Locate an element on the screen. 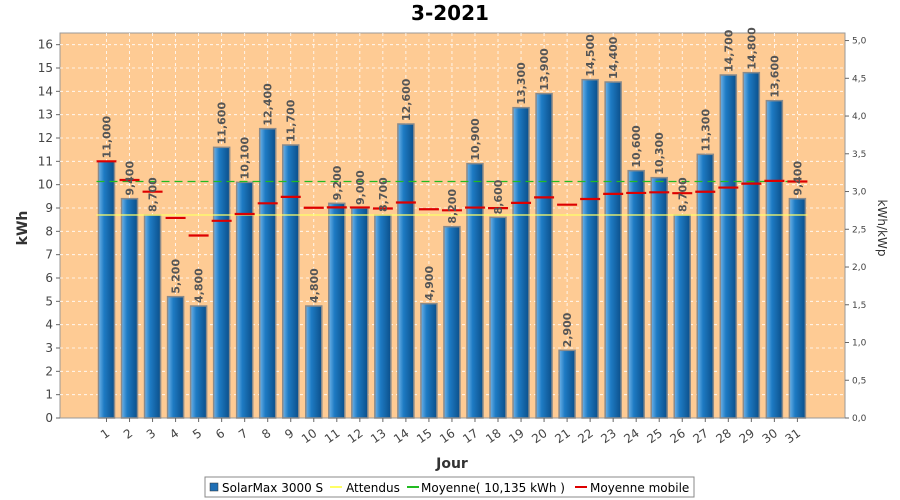  x-tick-label: 16 is located at coordinates (447, 436).